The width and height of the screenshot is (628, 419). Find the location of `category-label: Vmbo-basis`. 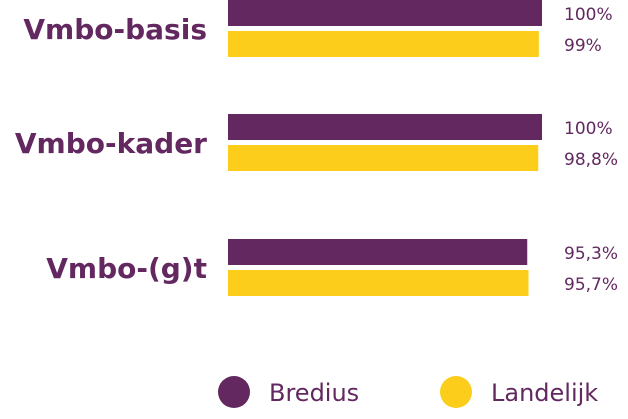

category-label: Vmbo-basis is located at coordinates (115, 29).